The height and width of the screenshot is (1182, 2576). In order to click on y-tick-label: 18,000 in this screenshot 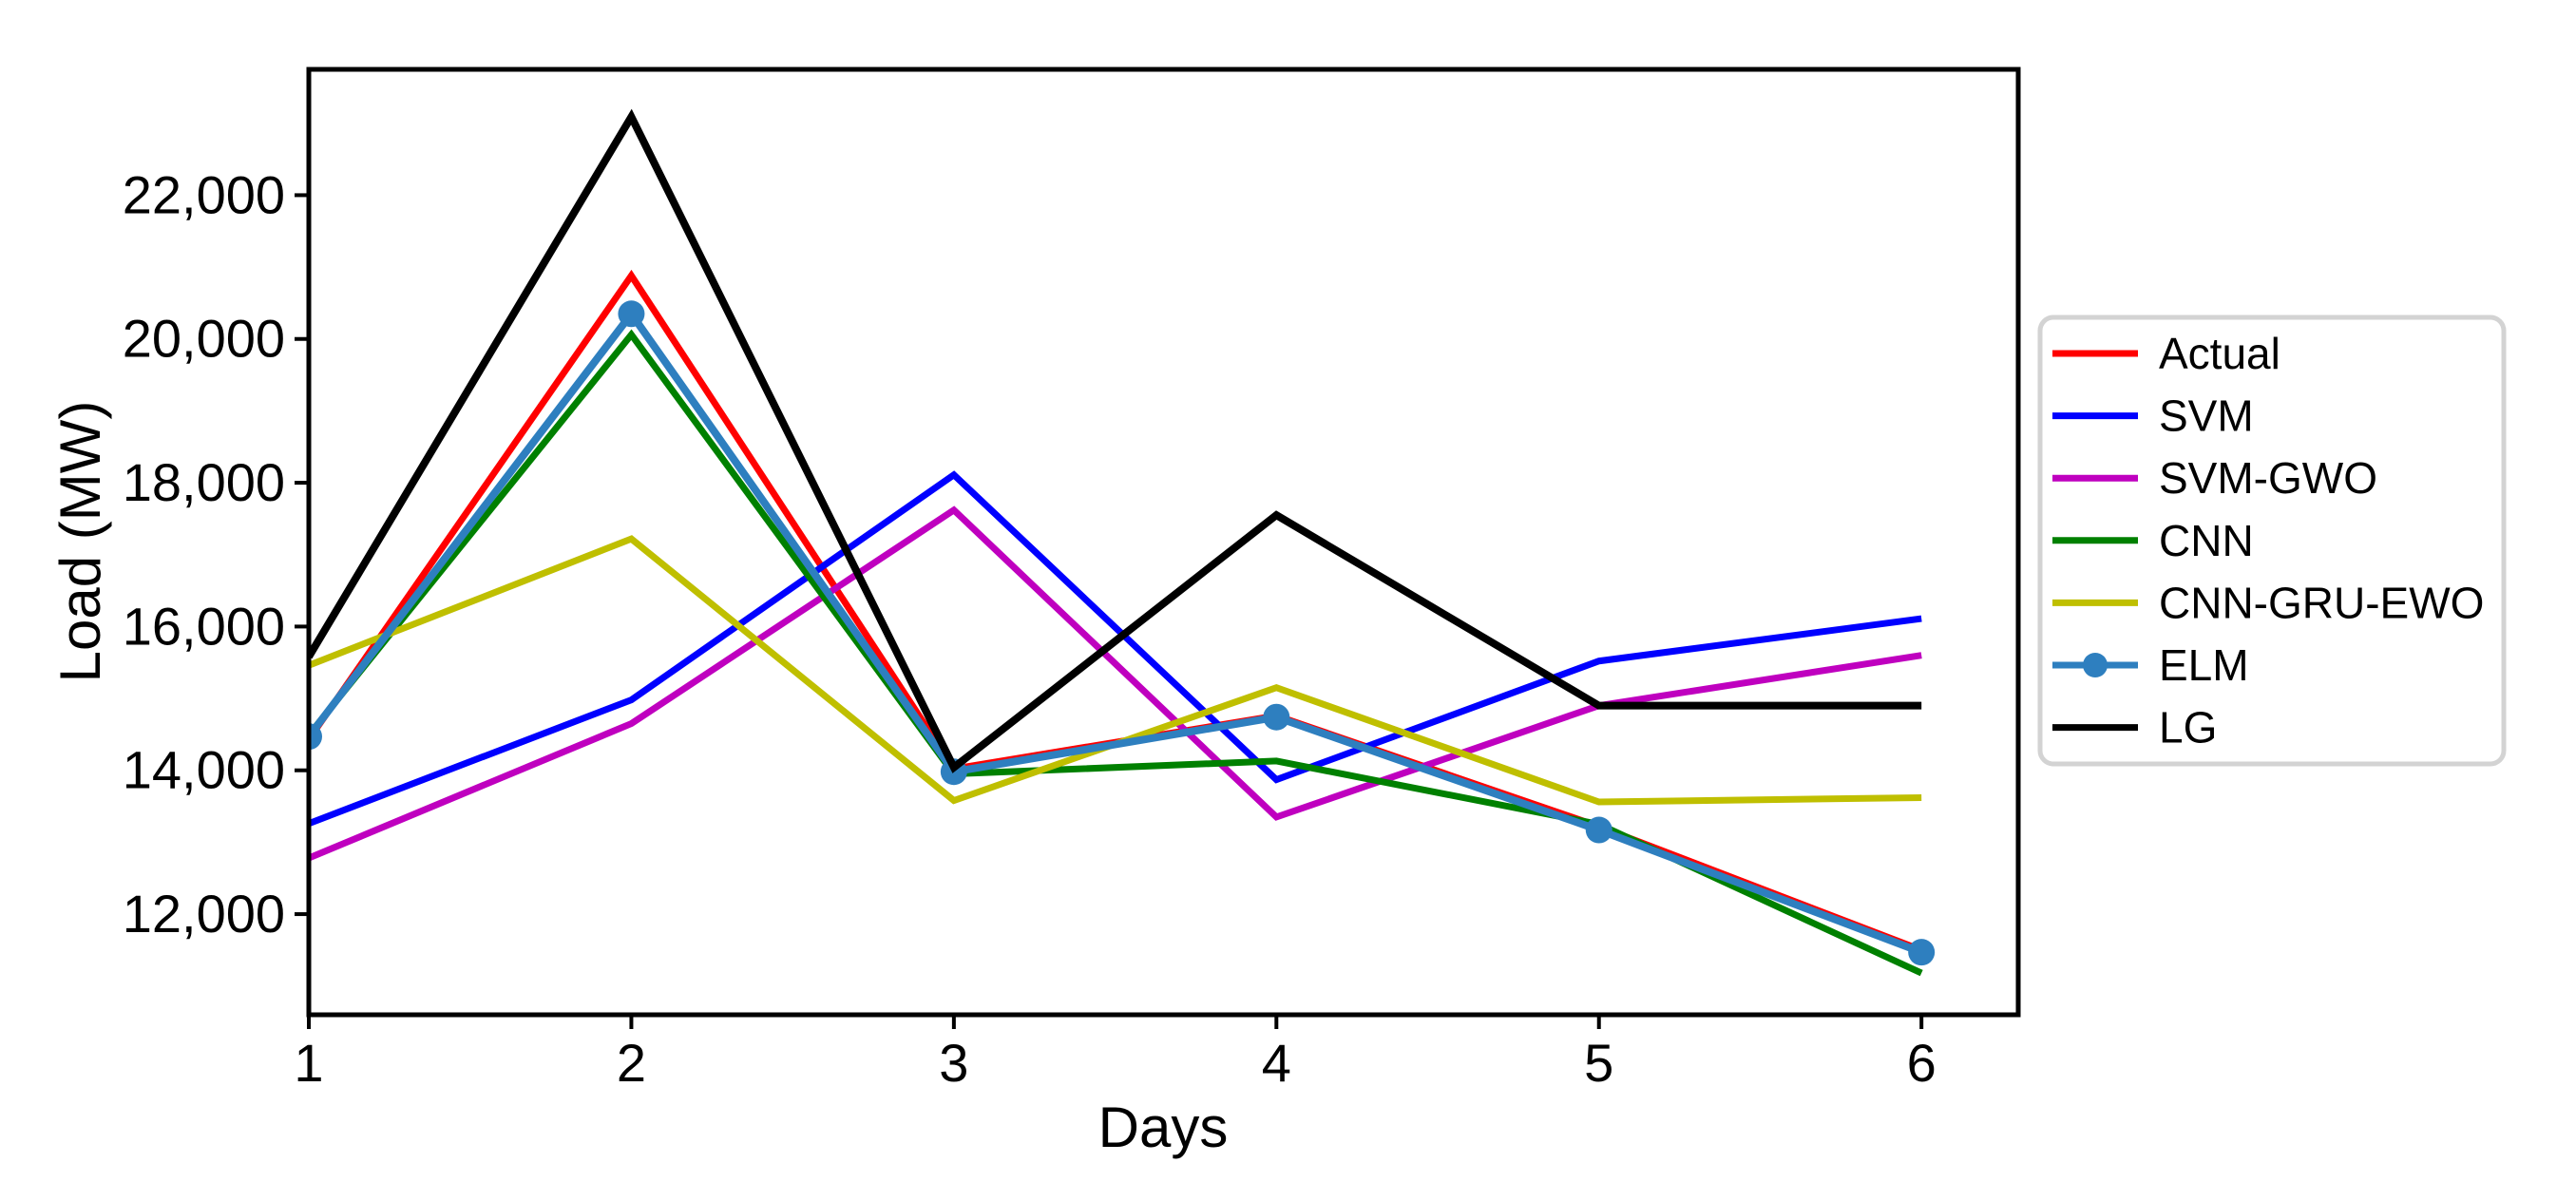, I will do `click(204, 482)`.